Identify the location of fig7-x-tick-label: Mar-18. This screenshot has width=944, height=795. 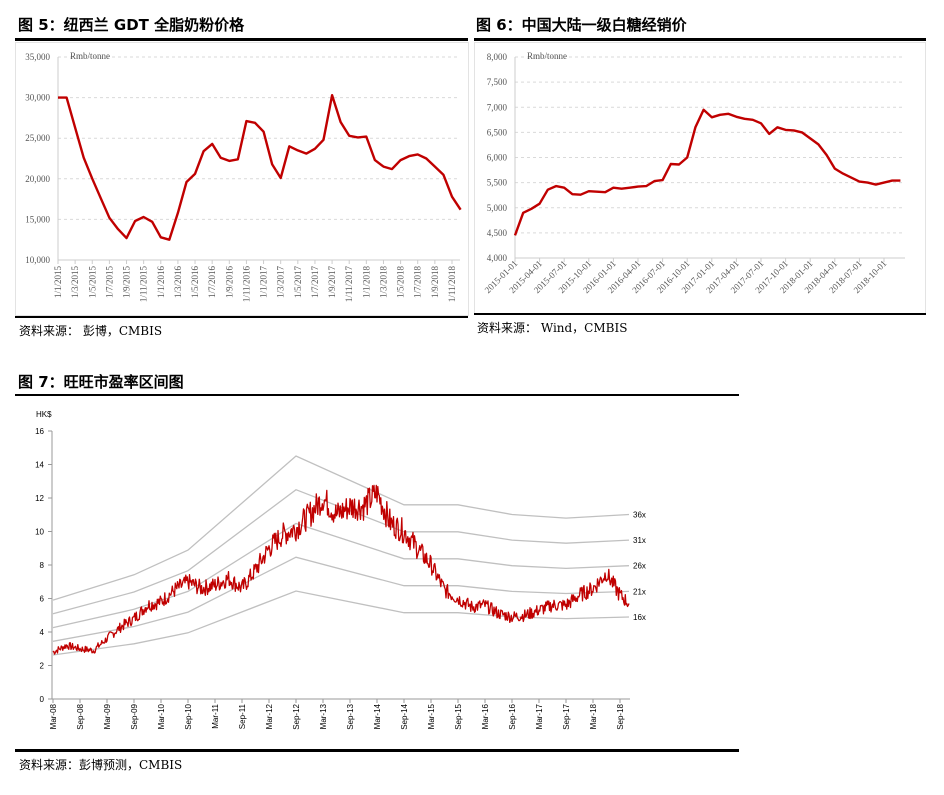
(593, 716).